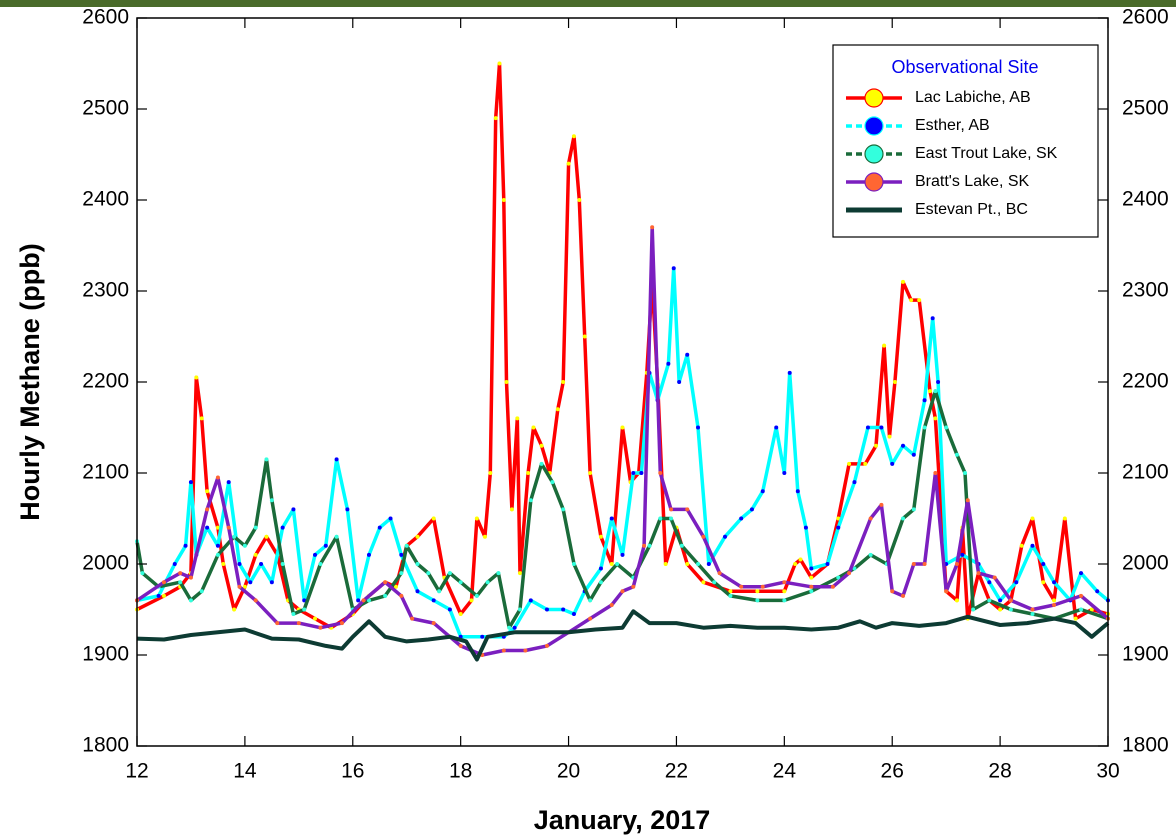 This screenshot has width=1176, height=839. Describe the element at coordinates (105, 563) in the screenshot. I see `y-tick-label: 2000` at that location.